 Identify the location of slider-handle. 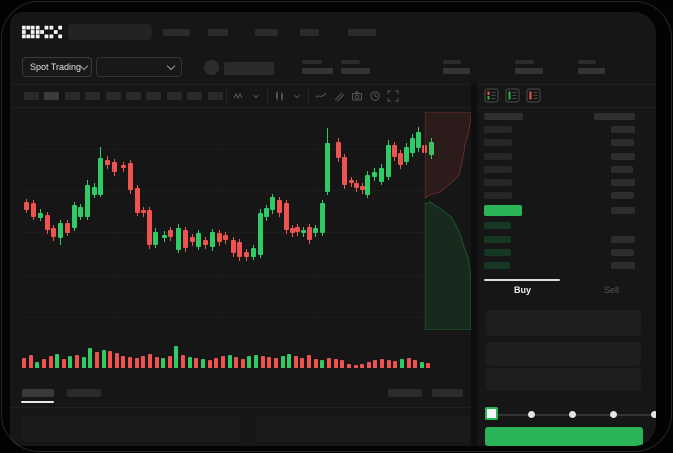
(491, 413).